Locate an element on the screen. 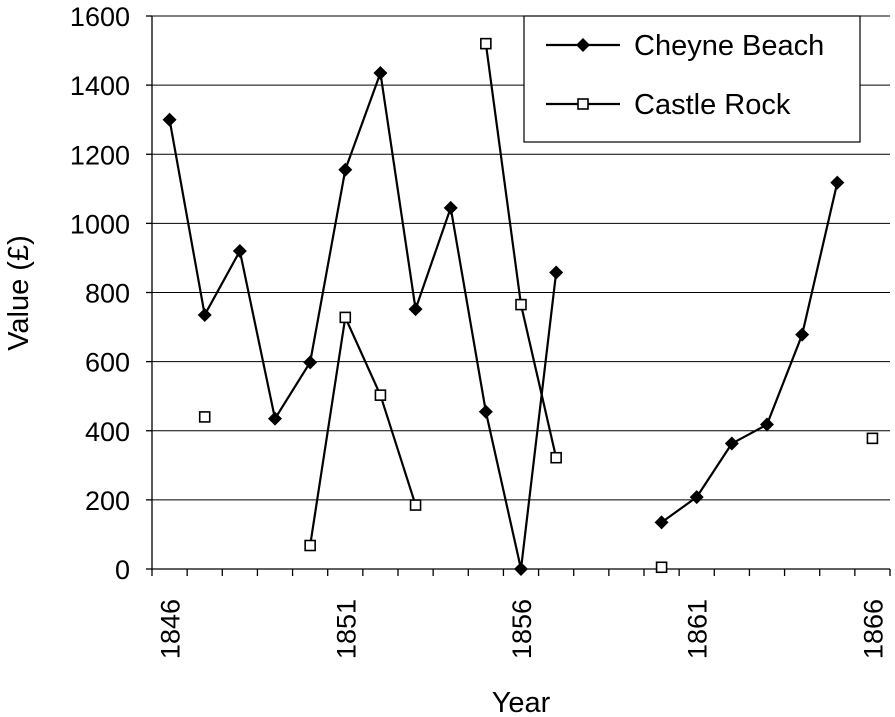  legend-label-castle-rock: Castle Rock is located at coordinates (712, 105).